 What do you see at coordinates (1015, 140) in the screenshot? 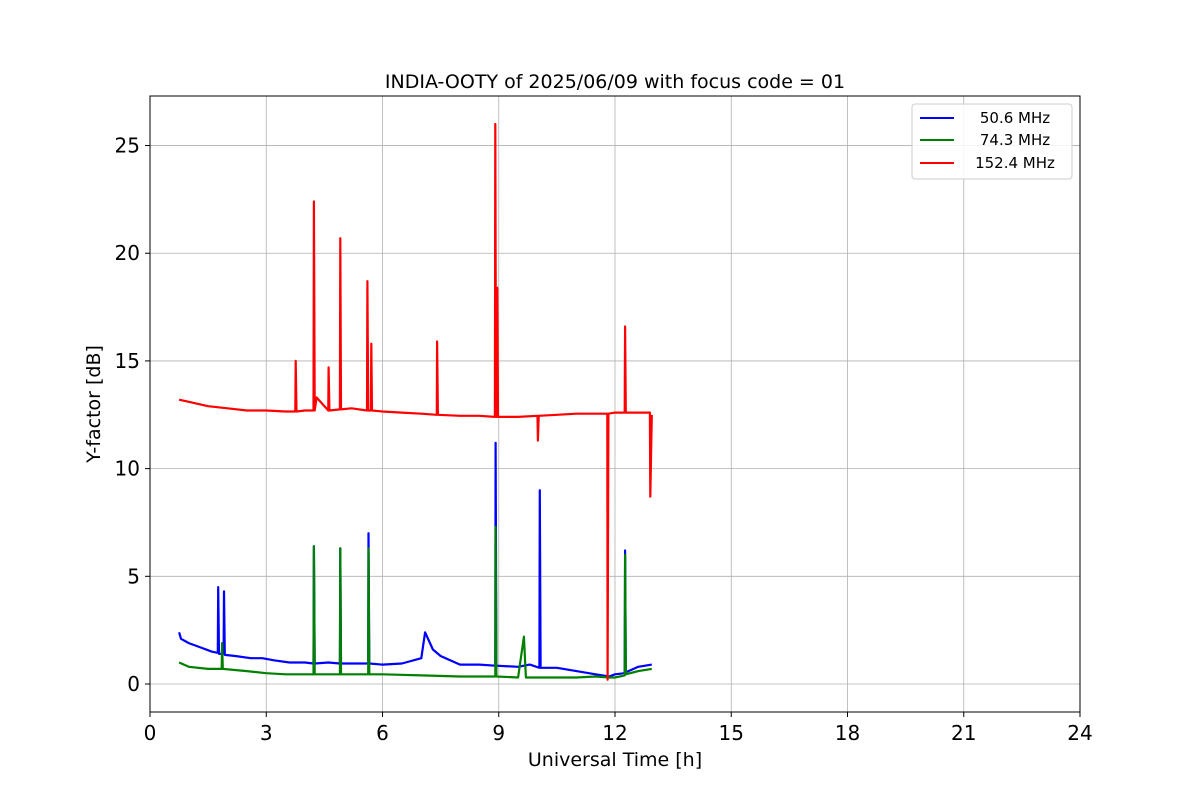
I see `legend-label-74-3: 74.3 MHz` at bounding box center [1015, 140].